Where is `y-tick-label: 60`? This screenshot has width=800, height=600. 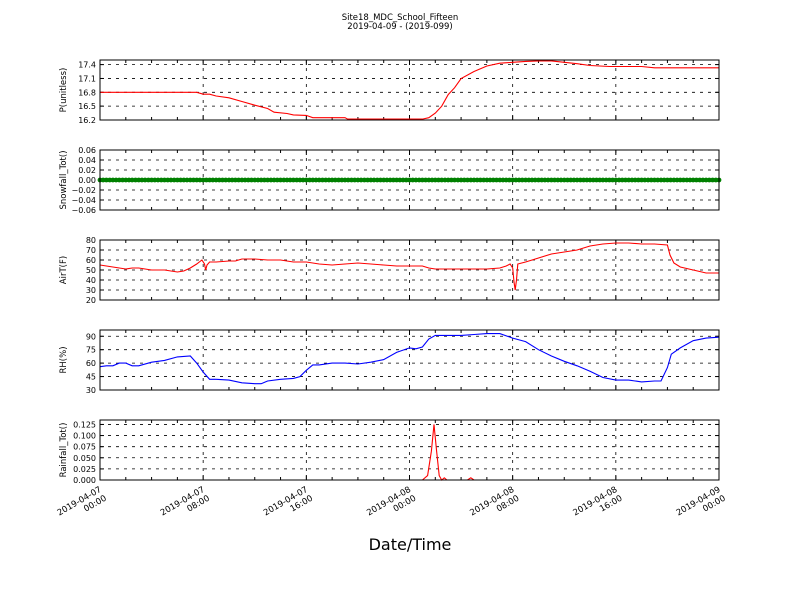 y-tick-label: 60 is located at coordinates (91, 260).